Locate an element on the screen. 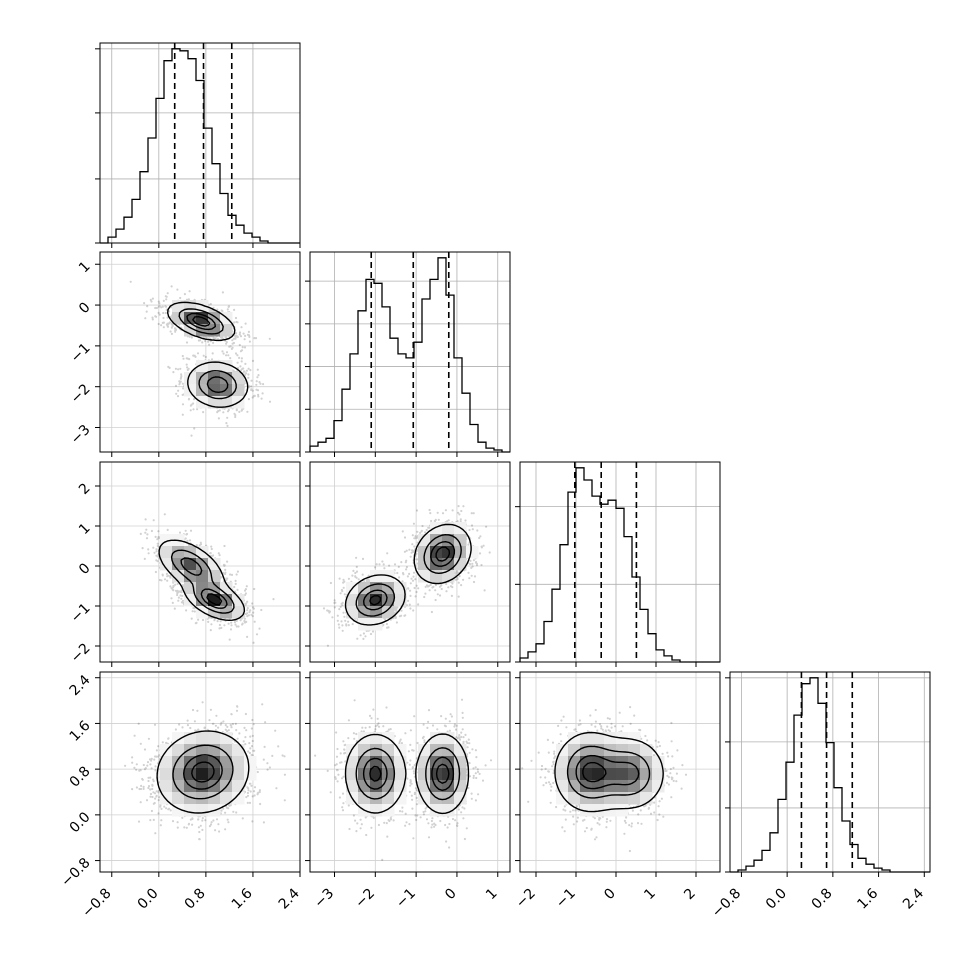 This screenshot has width=970, height=970. density-panel-1-0: −3−2−101 is located at coordinates (184, 354).